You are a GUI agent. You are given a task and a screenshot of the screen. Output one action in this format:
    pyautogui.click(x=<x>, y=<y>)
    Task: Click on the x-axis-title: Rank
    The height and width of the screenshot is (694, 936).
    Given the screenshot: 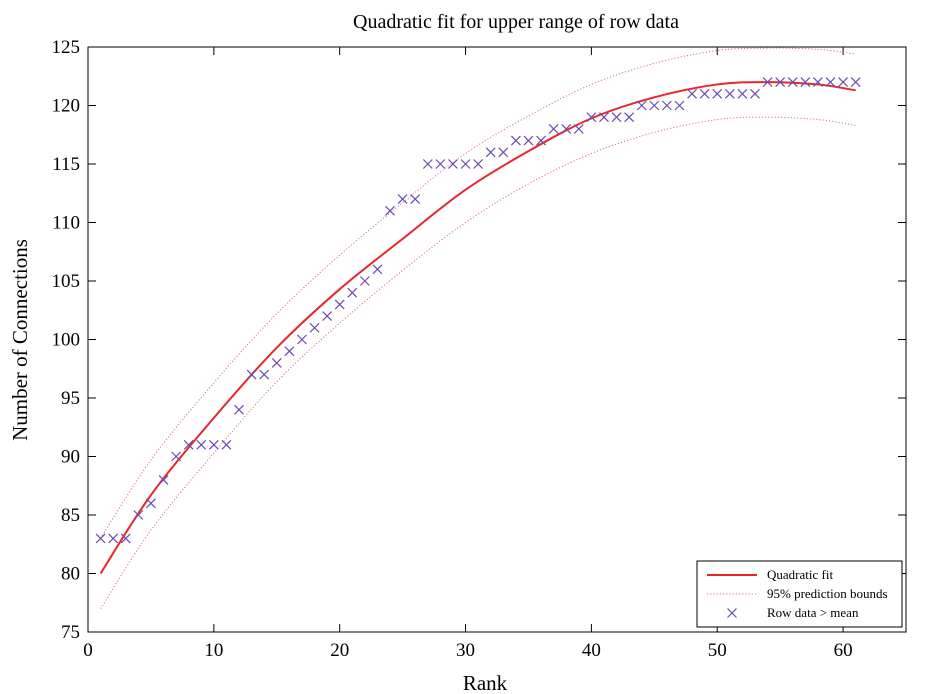 What is the action you would take?
    pyautogui.click(x=485, y=682)
    